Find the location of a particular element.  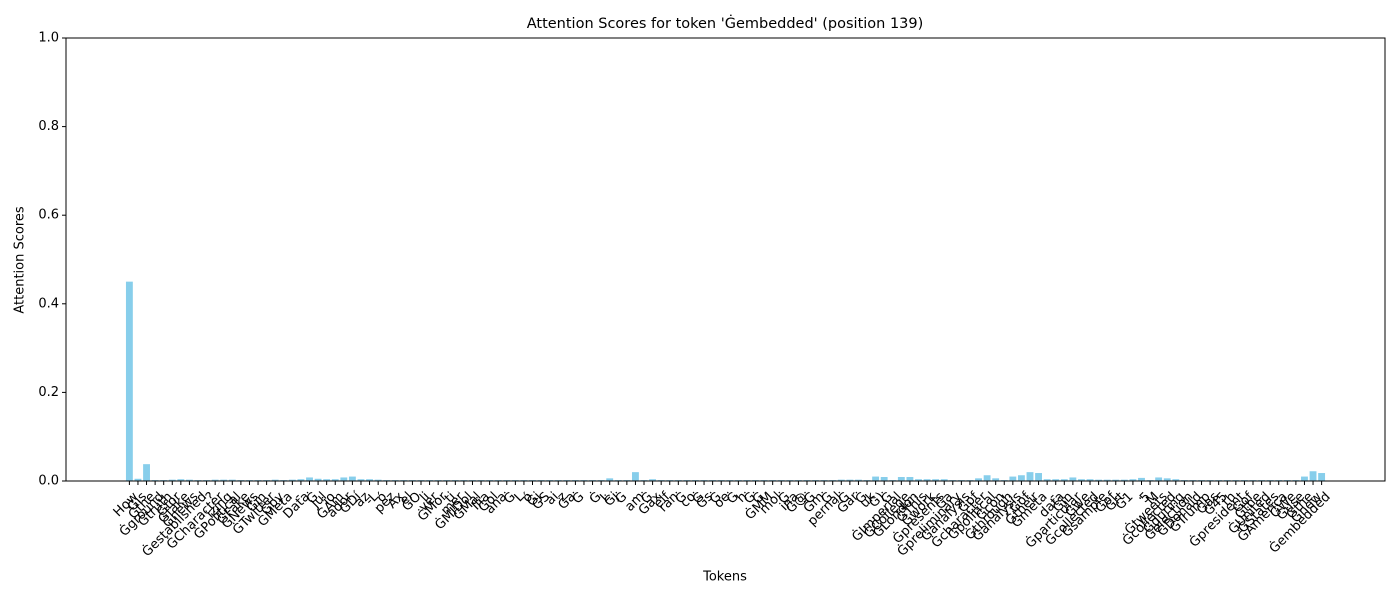

y-tick-label: 0.8 is located at coordinates (48, 126).